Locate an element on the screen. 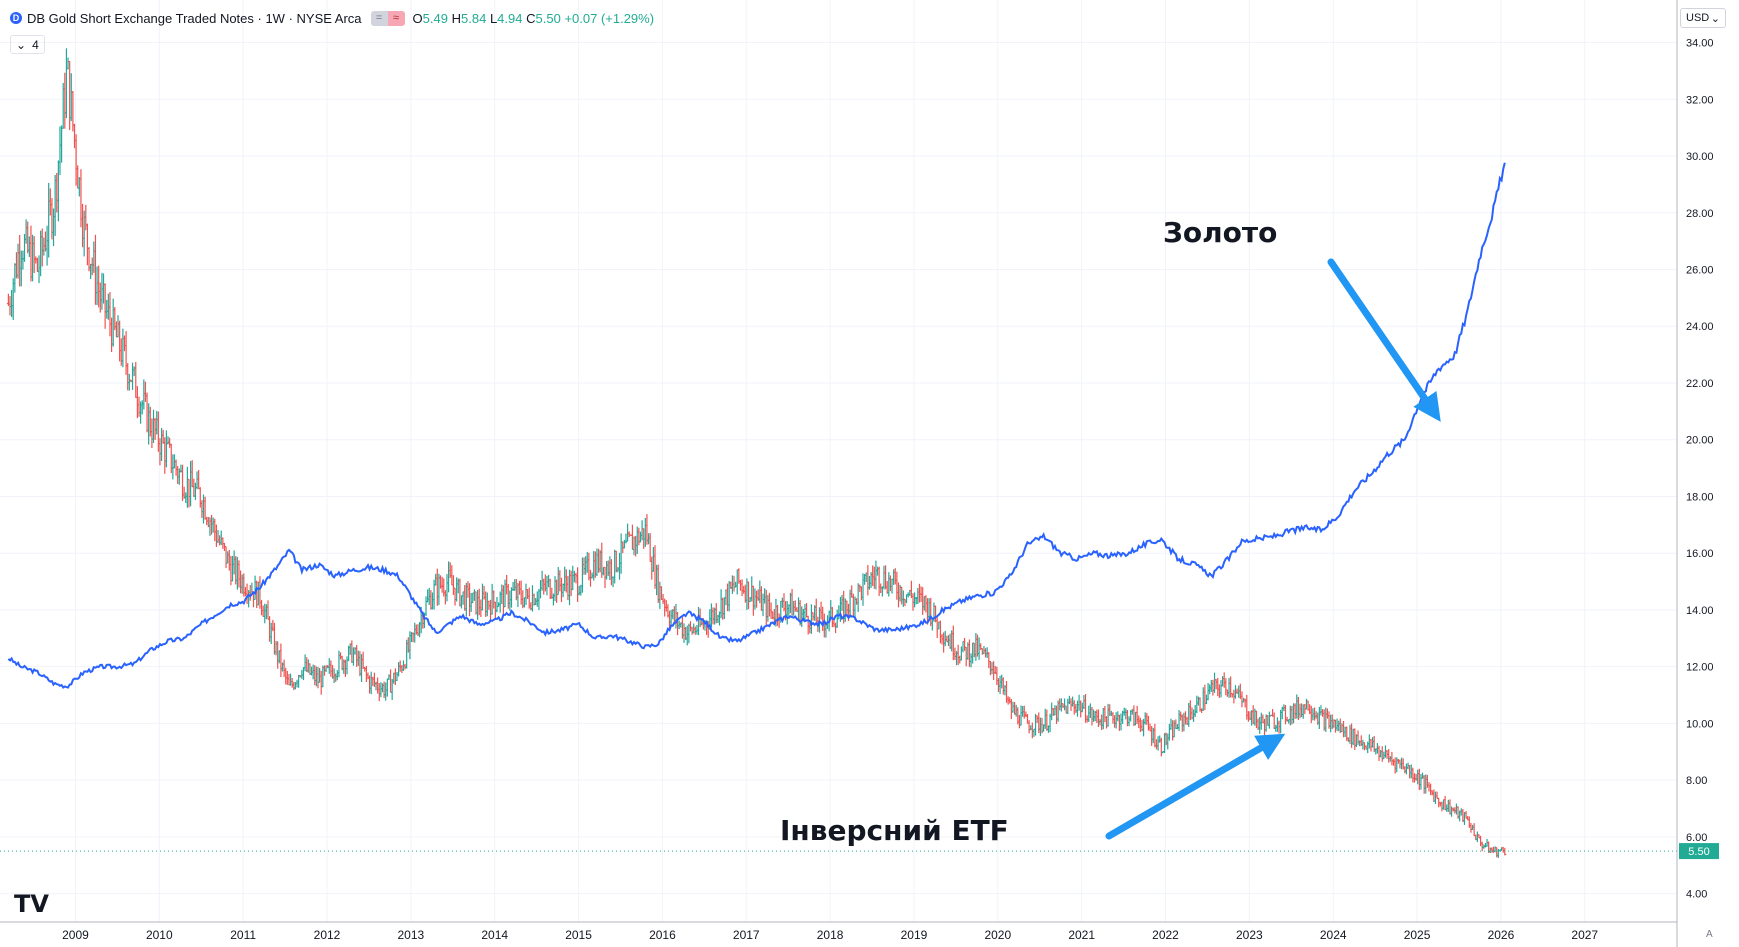  y-tick-label: 30.00 is located at coordinates (1700, 157).